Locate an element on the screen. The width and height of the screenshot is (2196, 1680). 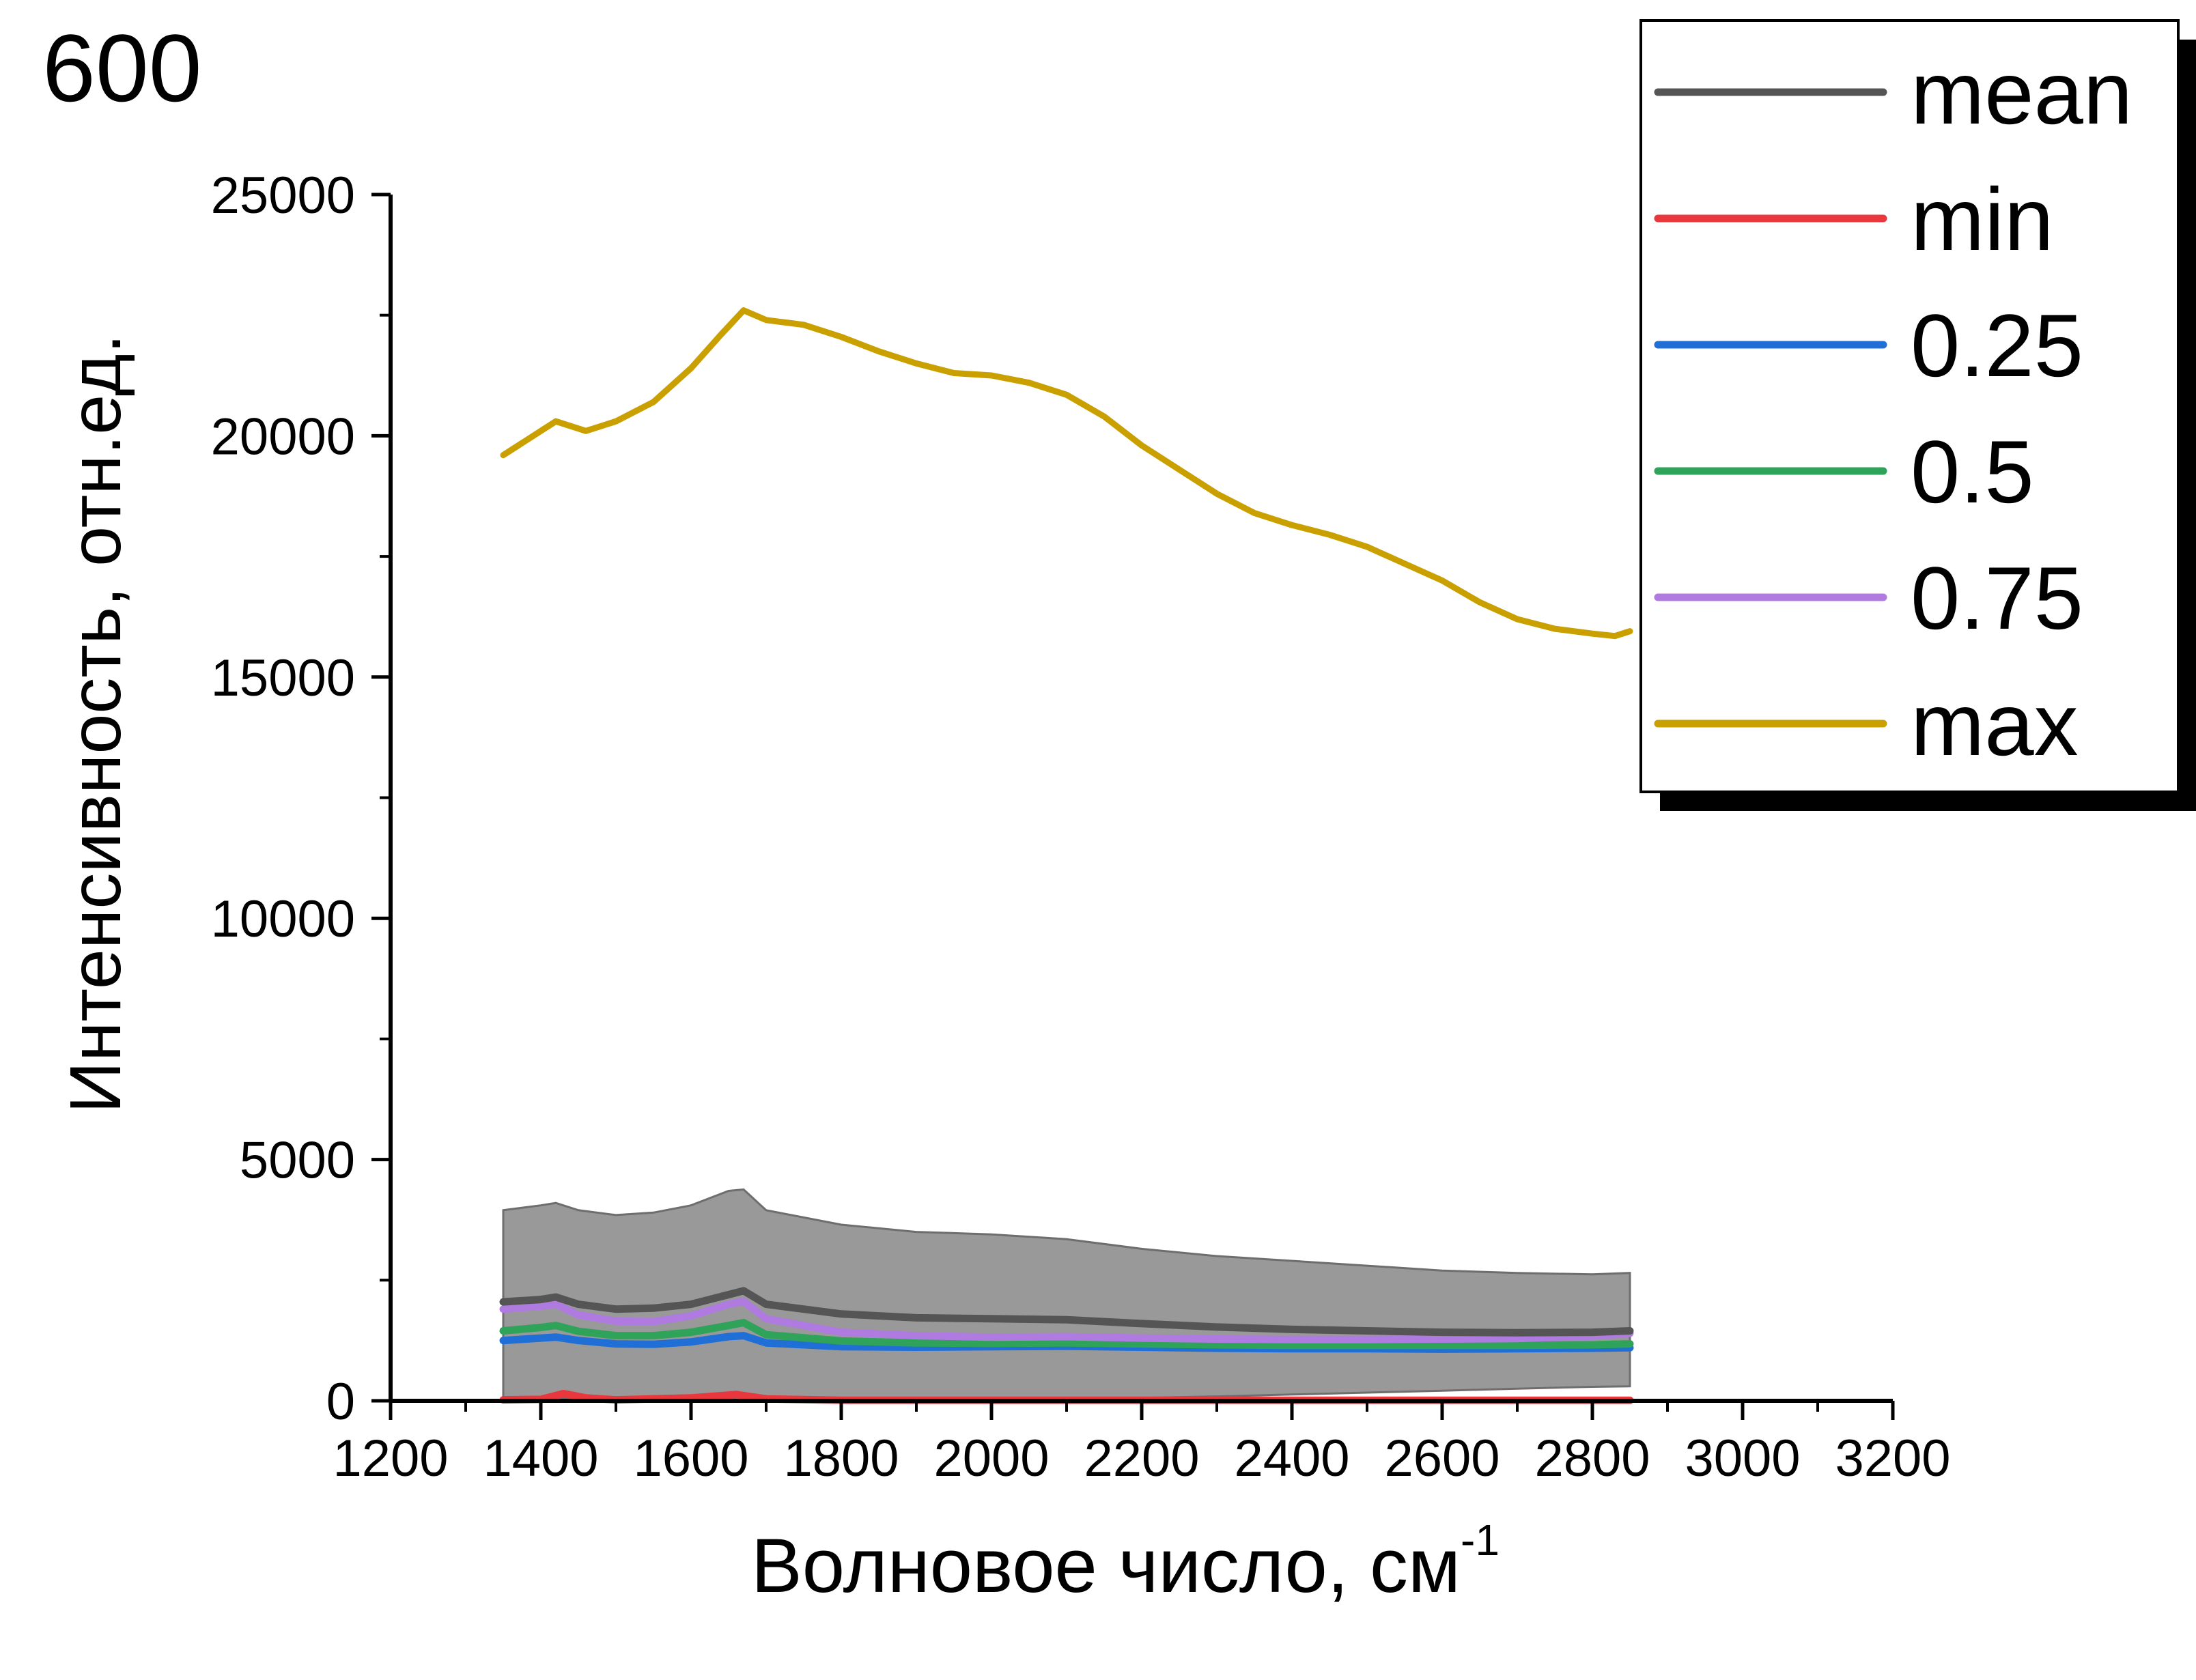
range-band is located at coordinates (1067, 1294).